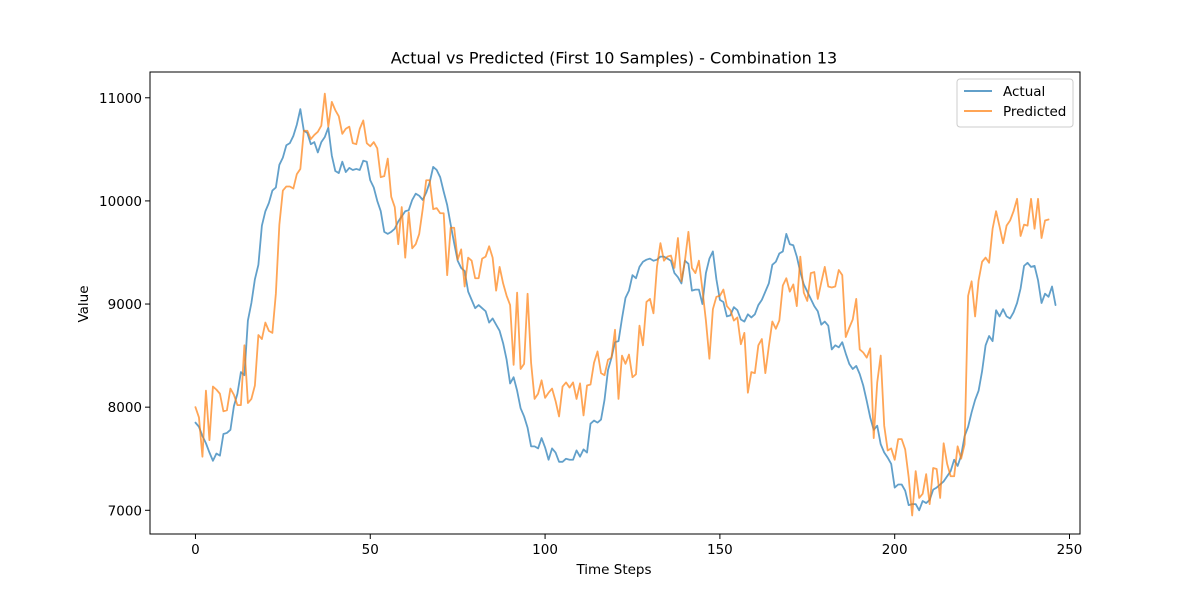  Describe the element at coordinates (84, 303) in the screenshot. I see `y-axis-title: Value` at that location.